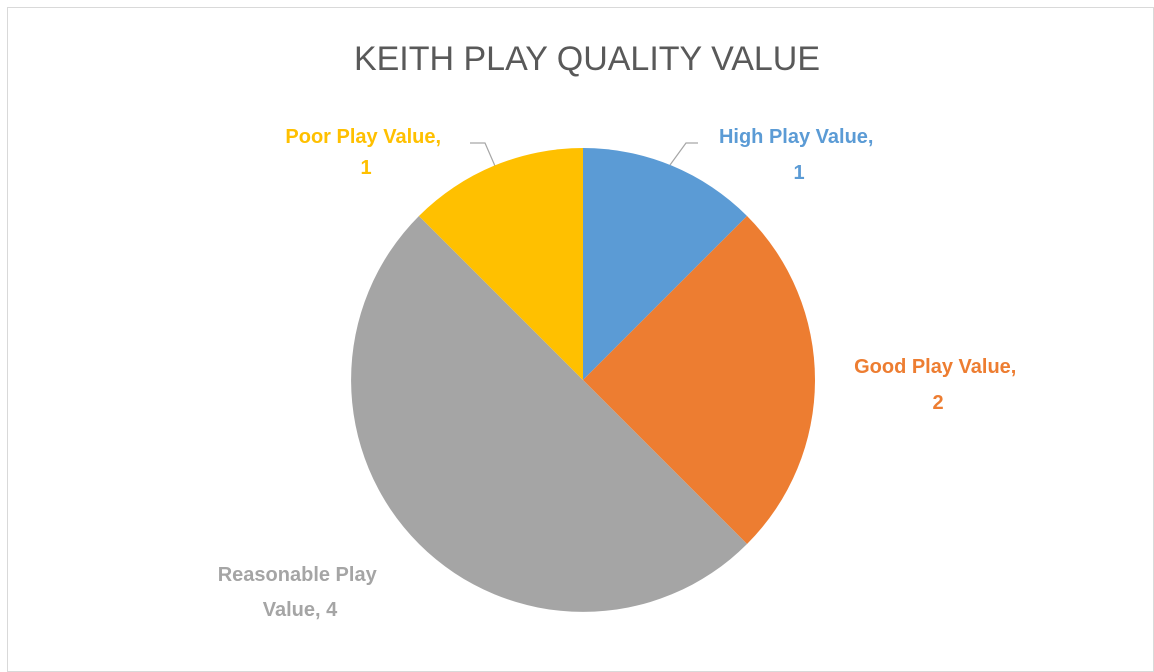 Image resolution: width=1154 pixels, height=672 pixels. What do you see at coordinates (365, 152) in the screenshot?
I see `data-label: Poor Play Value, 1` at bounding box center [365, 152].